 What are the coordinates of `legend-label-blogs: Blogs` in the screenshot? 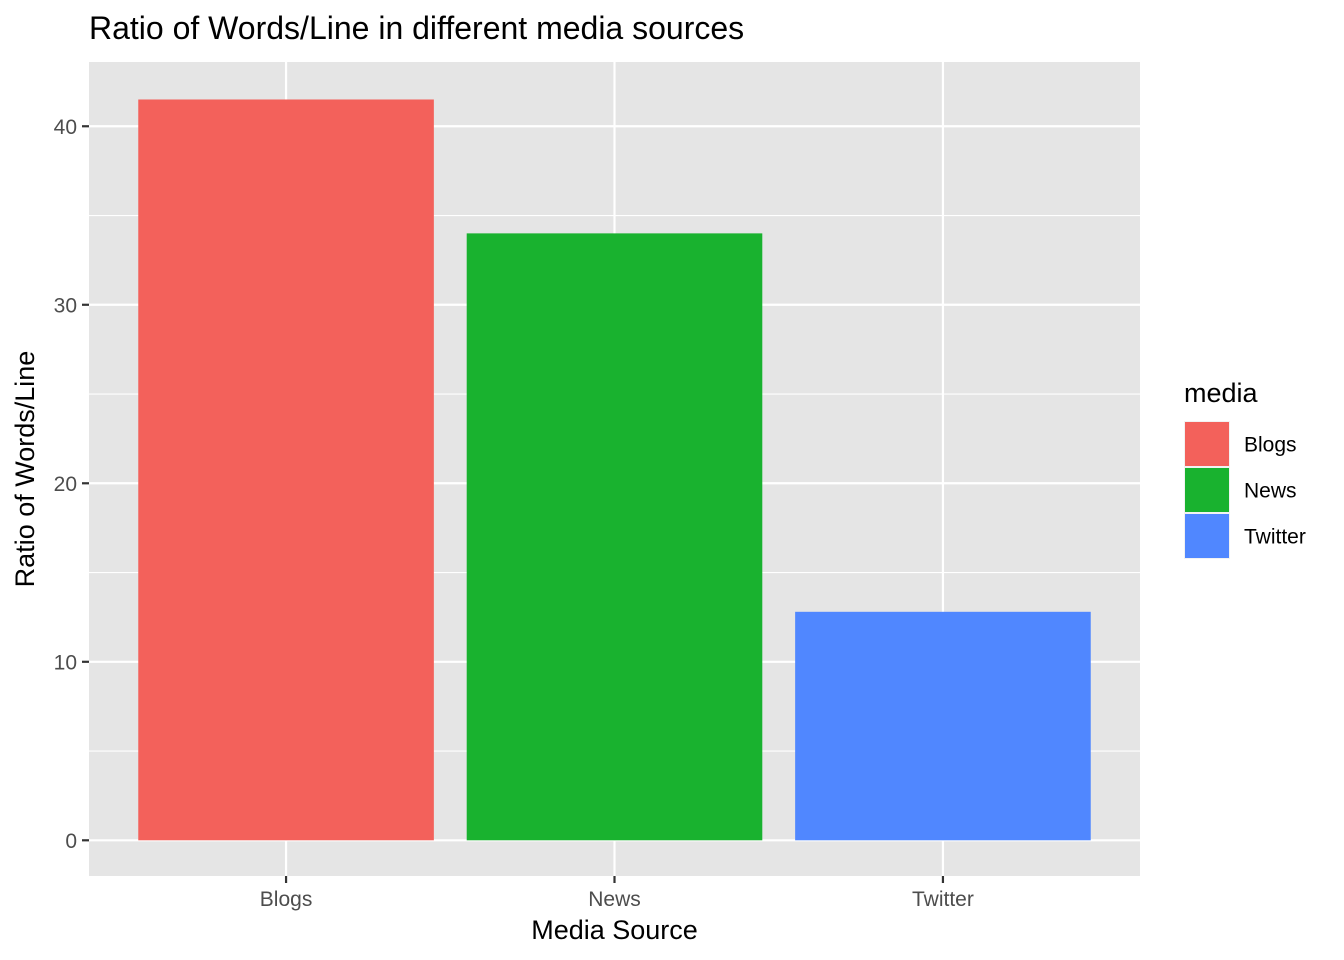 It's located at (1270, 445).